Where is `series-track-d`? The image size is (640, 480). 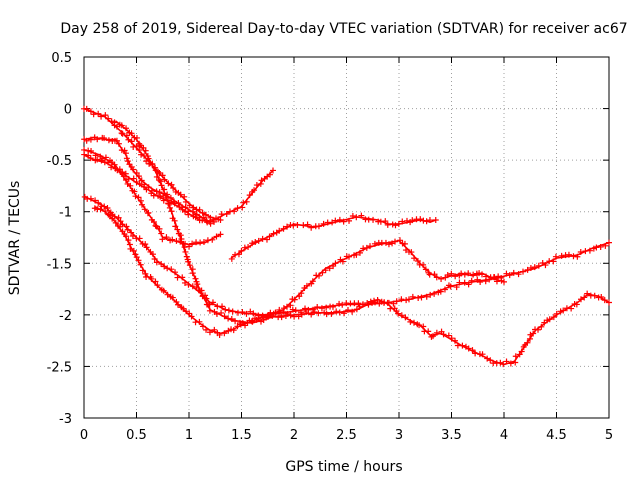 series-track-d is located at coordinates (152, 198).